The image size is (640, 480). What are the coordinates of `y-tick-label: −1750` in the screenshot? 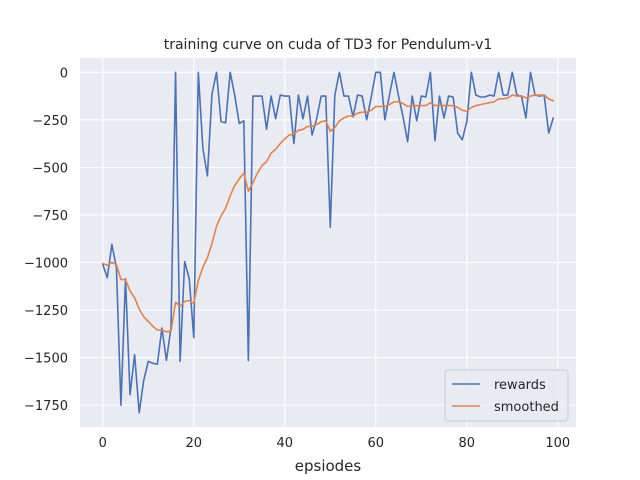 It's located at (46, 406).